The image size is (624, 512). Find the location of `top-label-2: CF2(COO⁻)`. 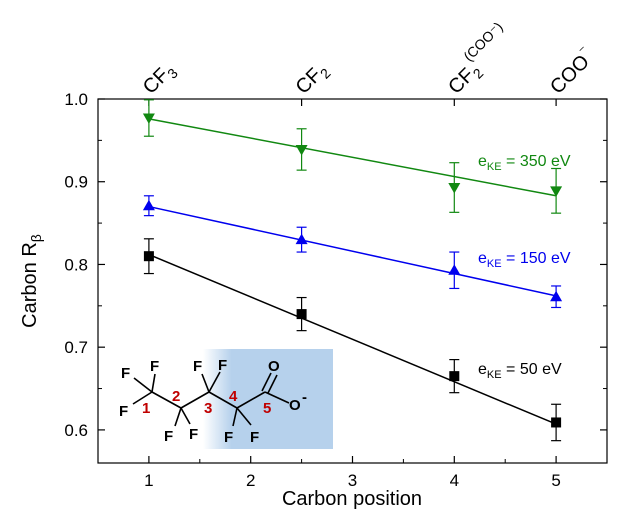

top-label-2: CF2(COO⁻) is located at coordinates (478, 60).